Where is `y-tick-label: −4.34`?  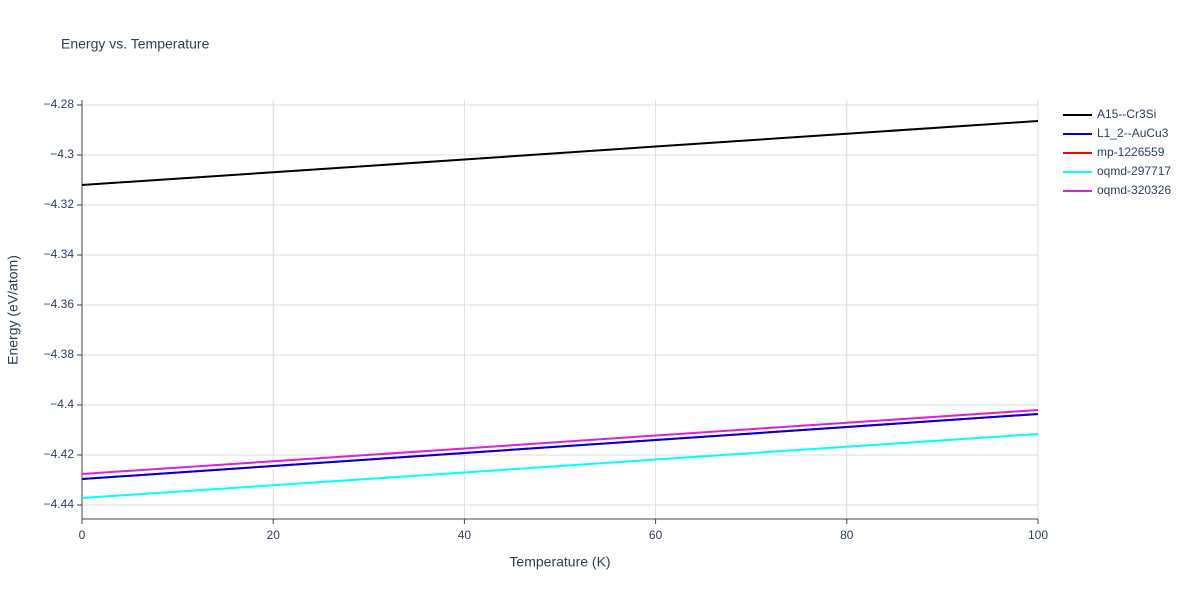 y-tick-label: −4.34 is located at coordinates (59, 254).